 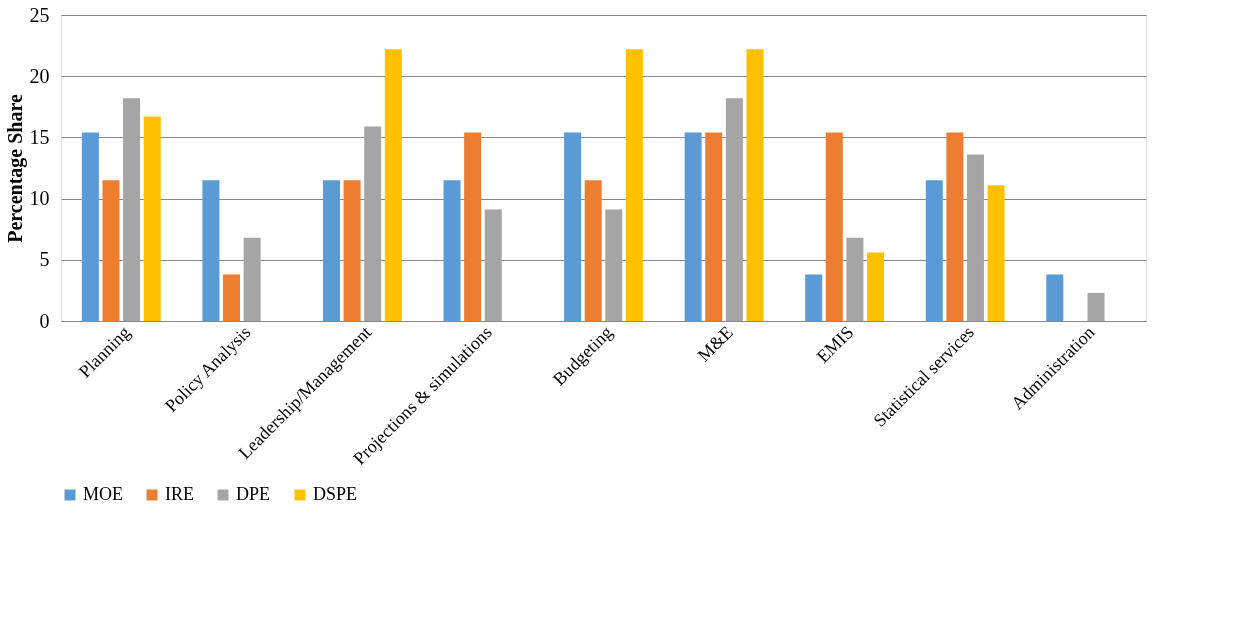 I want to click on y-tick-label: 15, so click(x=39, y=136).